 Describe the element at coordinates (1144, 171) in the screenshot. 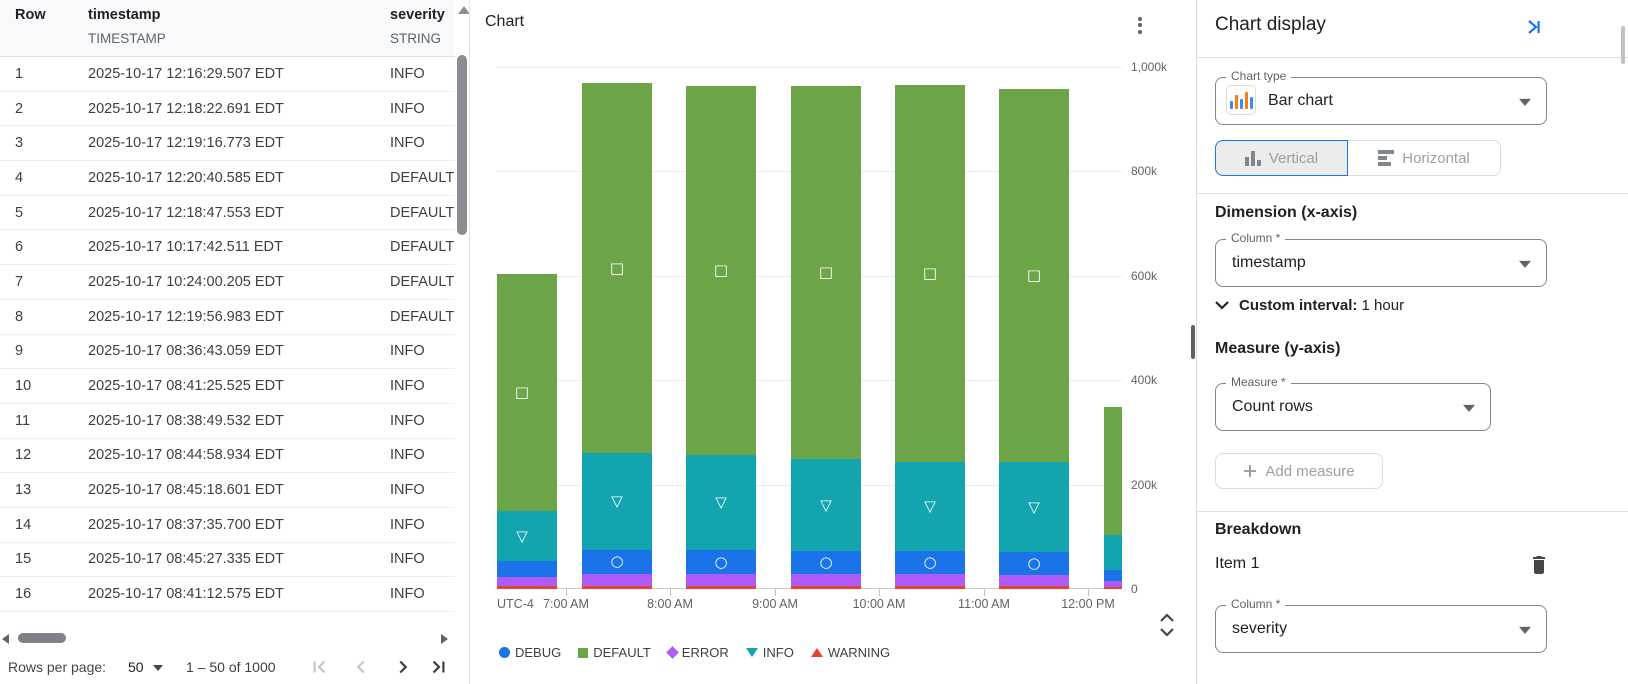

I see `y-axis-tick-label: 800k` at that location.